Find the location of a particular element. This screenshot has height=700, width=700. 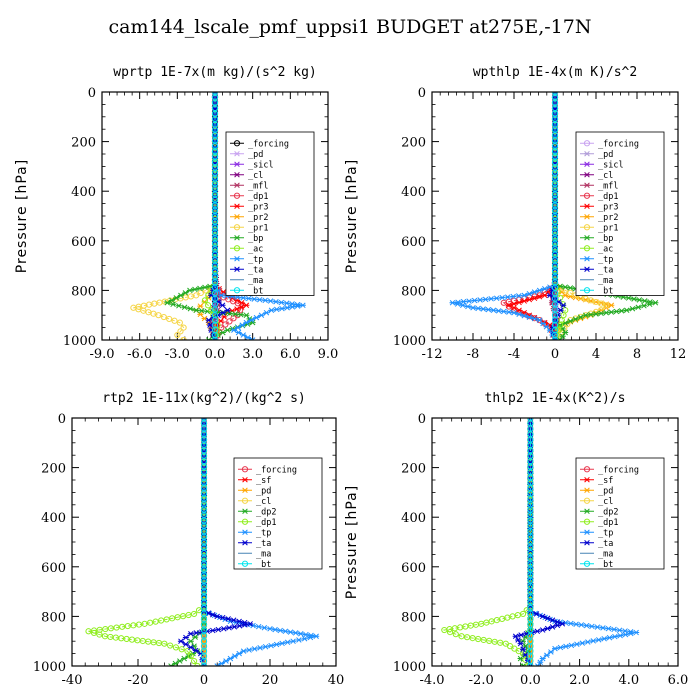

legend-entry: _pr2 is located at coordinates (599, 218).